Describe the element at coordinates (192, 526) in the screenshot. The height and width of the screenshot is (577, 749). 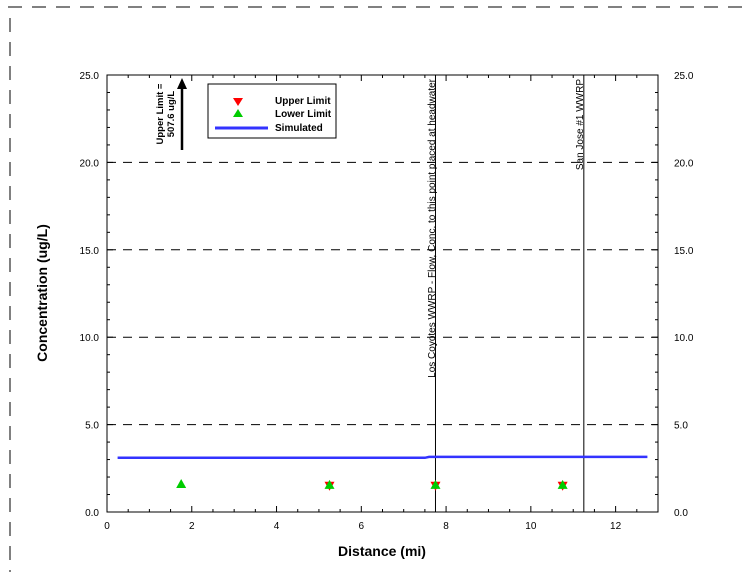
I see `x-tick-label: 2` at that location.